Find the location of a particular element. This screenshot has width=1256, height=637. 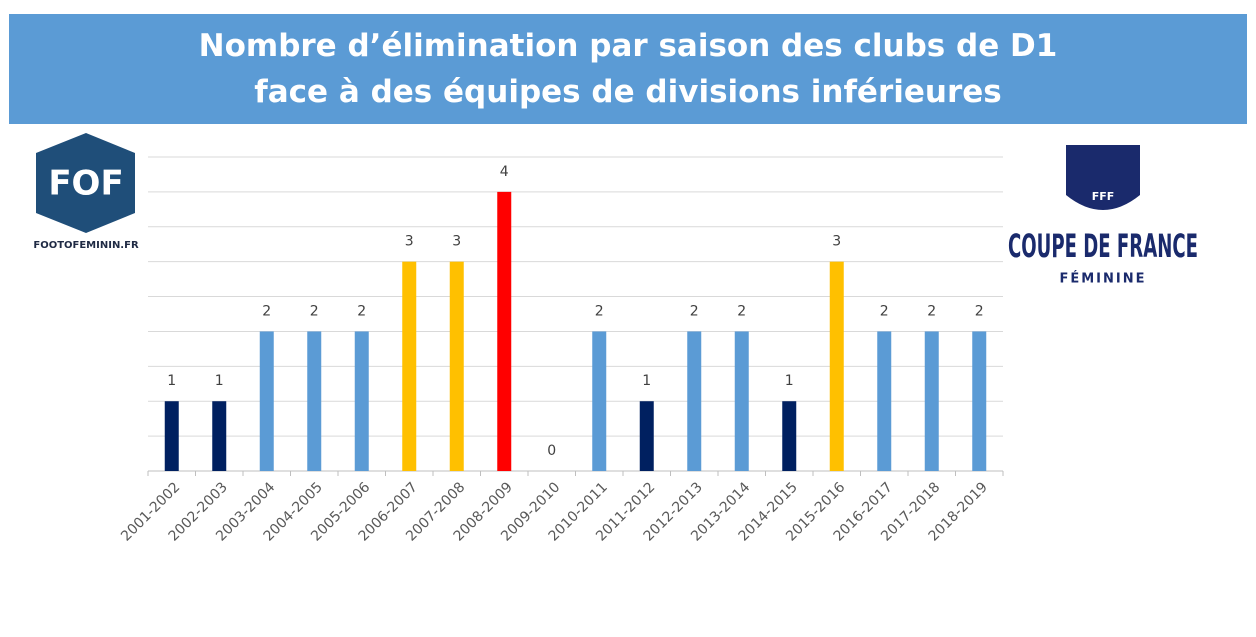

fof-badge is located at coordinates (85, 183).